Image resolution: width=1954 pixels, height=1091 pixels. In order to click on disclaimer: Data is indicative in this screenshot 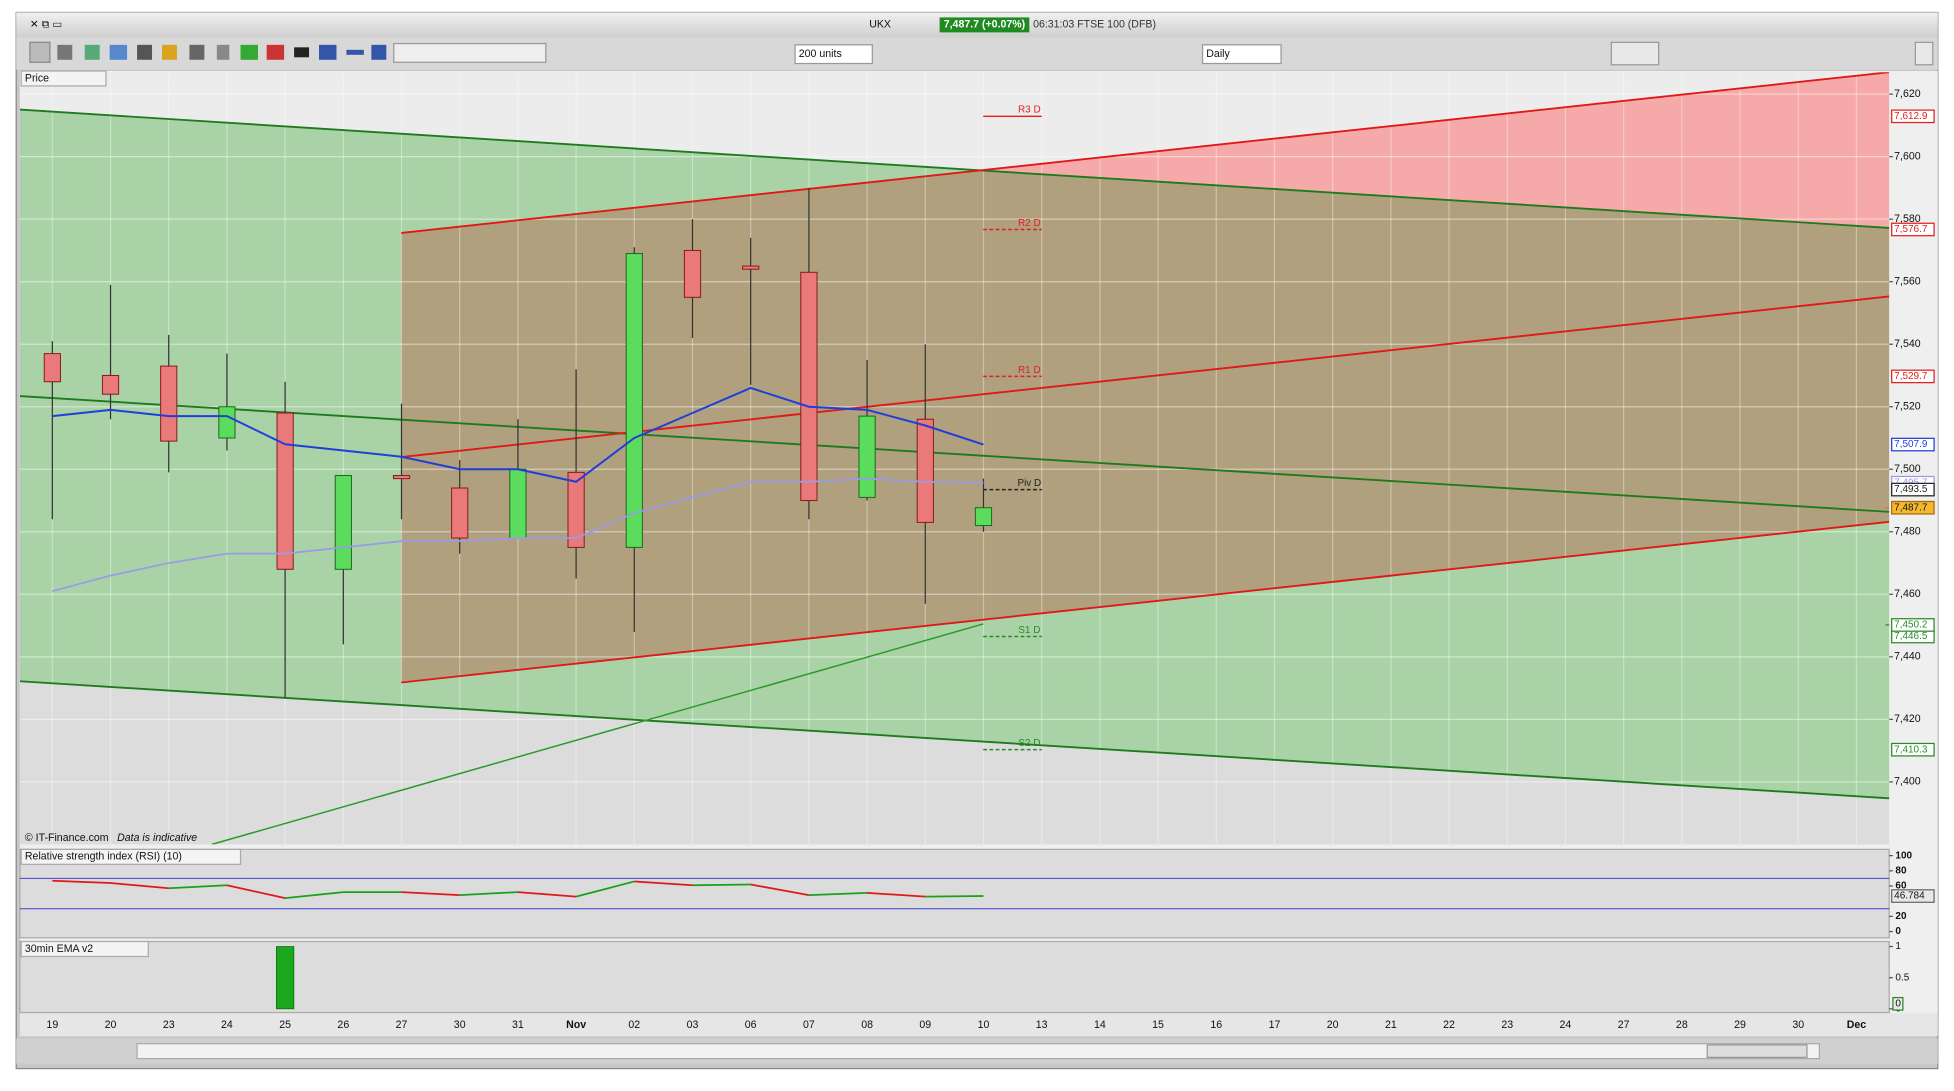, I will do `click(157, 838)`.